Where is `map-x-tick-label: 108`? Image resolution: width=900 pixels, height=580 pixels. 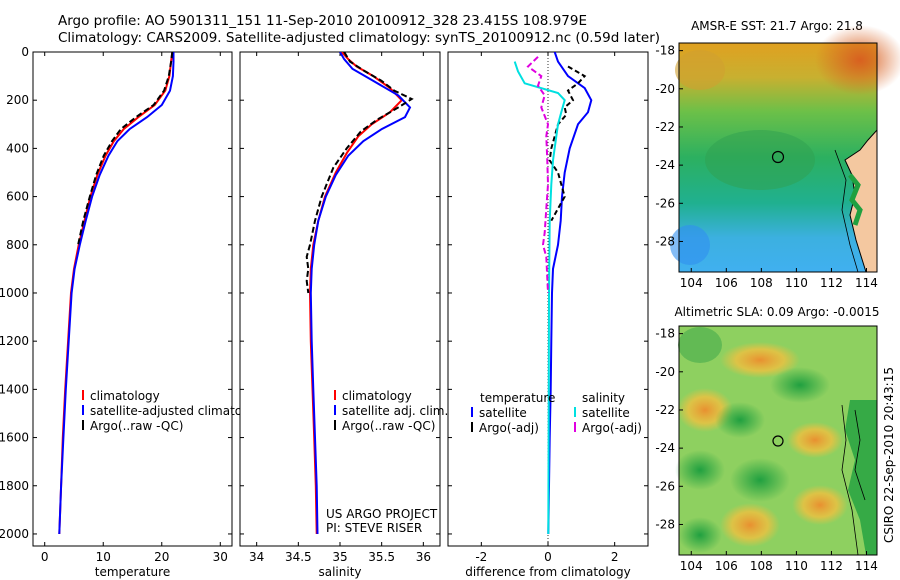
map-x-tick-label: 108 is located at coordinates (761, 283).